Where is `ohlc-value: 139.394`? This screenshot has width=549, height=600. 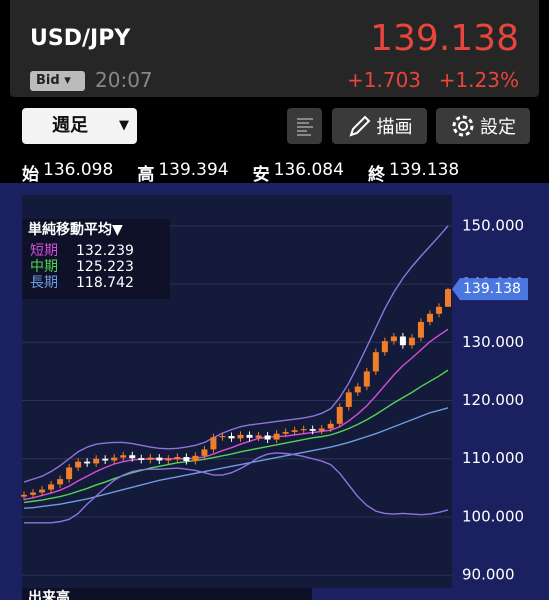
ohlc-value: 139.394 is located at coordinates (193, 170).